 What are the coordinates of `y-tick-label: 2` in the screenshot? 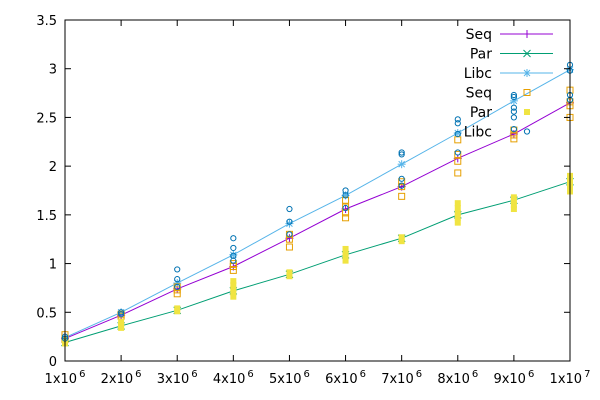 It's located at (53, 167).